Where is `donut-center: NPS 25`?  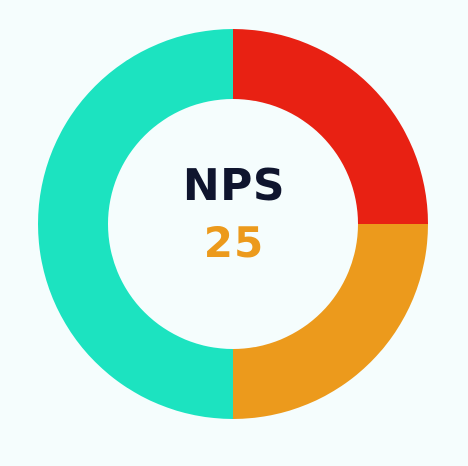
donut-center: NPS 25 is located at coordinates (234, 214).